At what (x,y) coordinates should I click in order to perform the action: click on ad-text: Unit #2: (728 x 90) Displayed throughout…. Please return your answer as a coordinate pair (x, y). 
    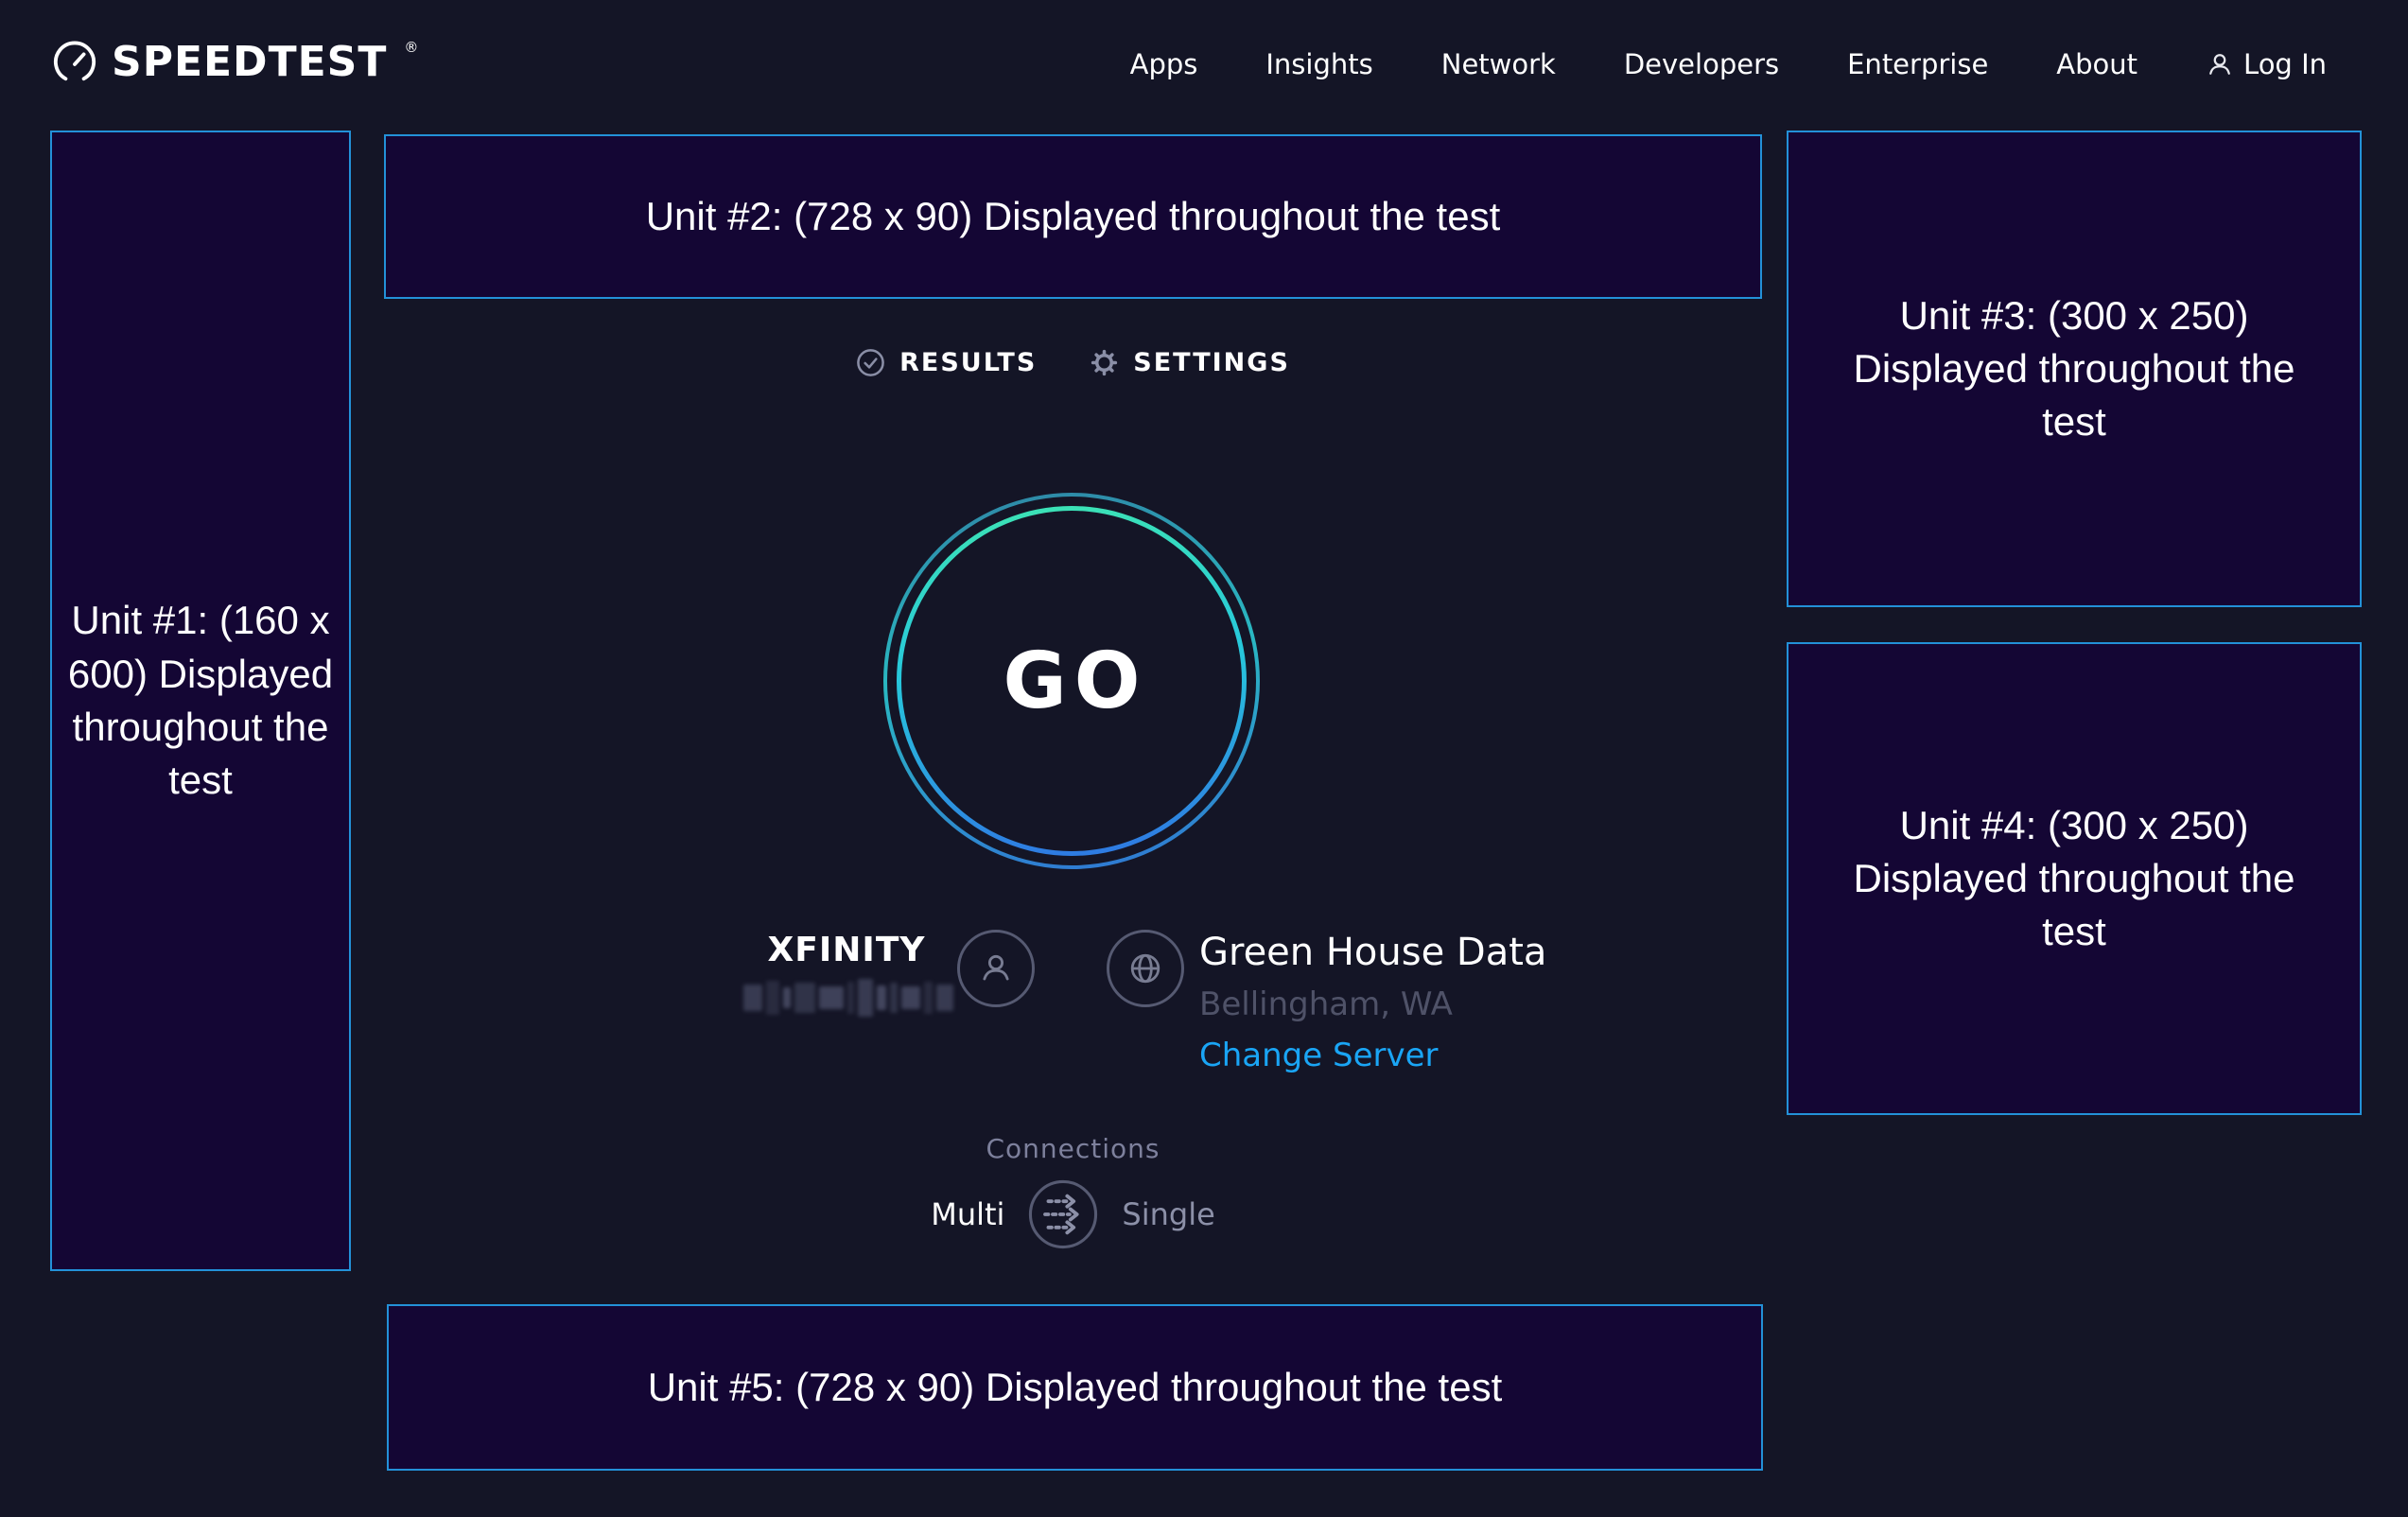
    Looking at the image, I should click on (1073, 215).